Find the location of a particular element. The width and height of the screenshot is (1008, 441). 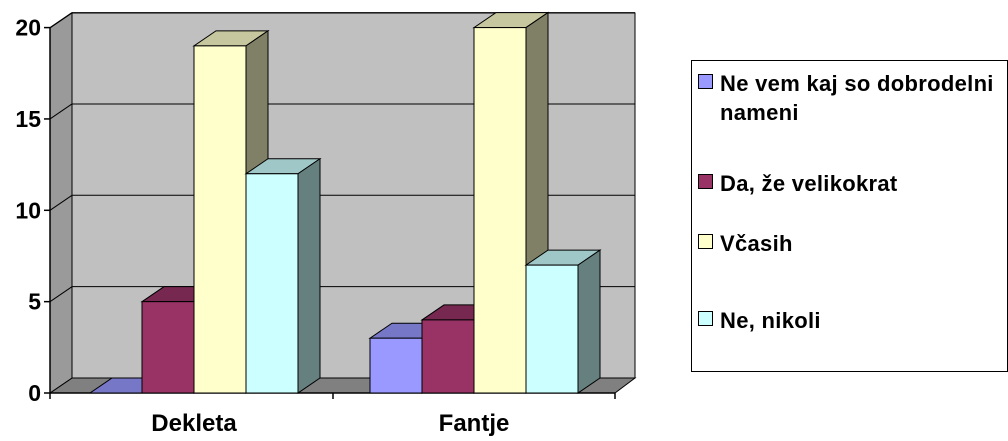

legend-item-ne-nikoli: Ne, nikoli is located at coordinates (853, 320).